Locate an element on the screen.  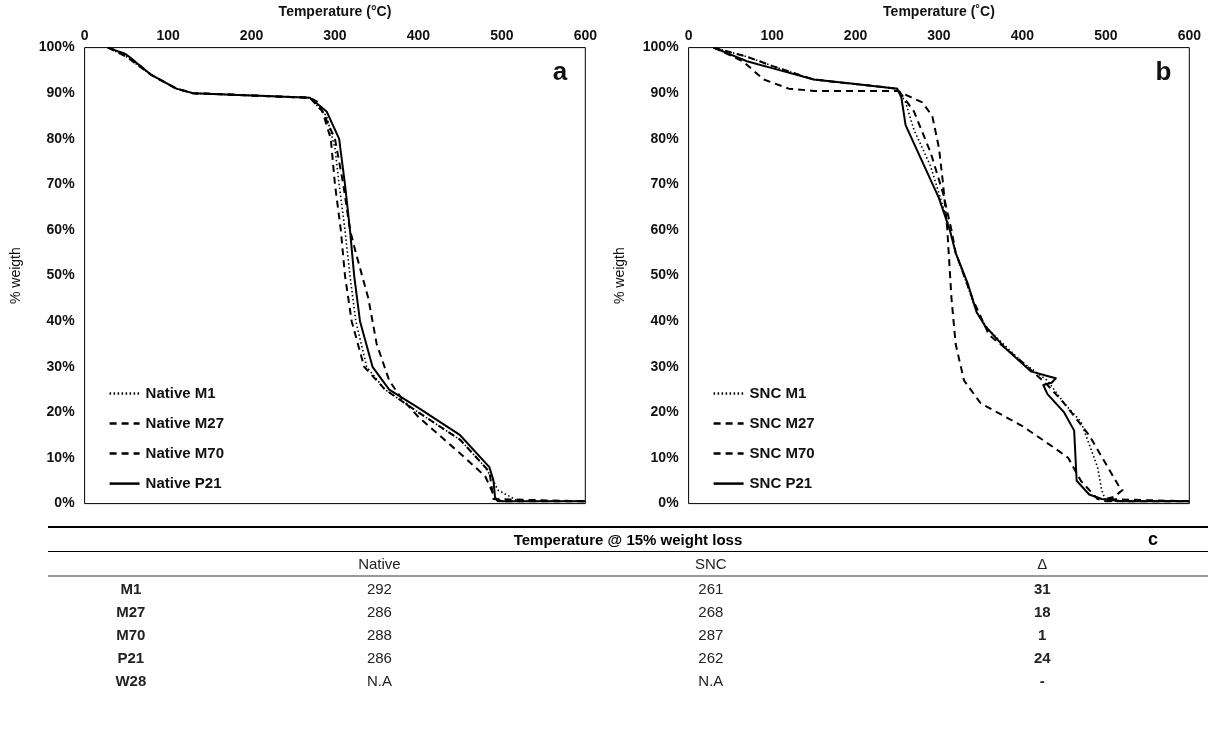
legend-label: SNC M70 is located at coordinates (782, 452).